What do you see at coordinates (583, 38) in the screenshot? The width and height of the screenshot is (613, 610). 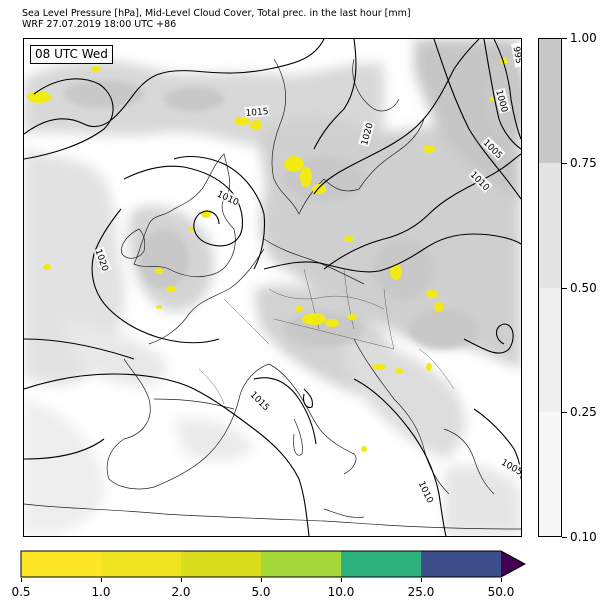 I see `cloud-cover-tick-label: 1.00` at bounding box center [583, 38].